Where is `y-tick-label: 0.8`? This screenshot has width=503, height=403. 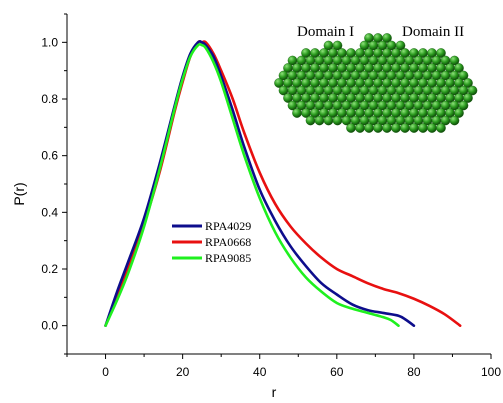
y-tick-label: 0.8 is located at coordinates (49, 99).